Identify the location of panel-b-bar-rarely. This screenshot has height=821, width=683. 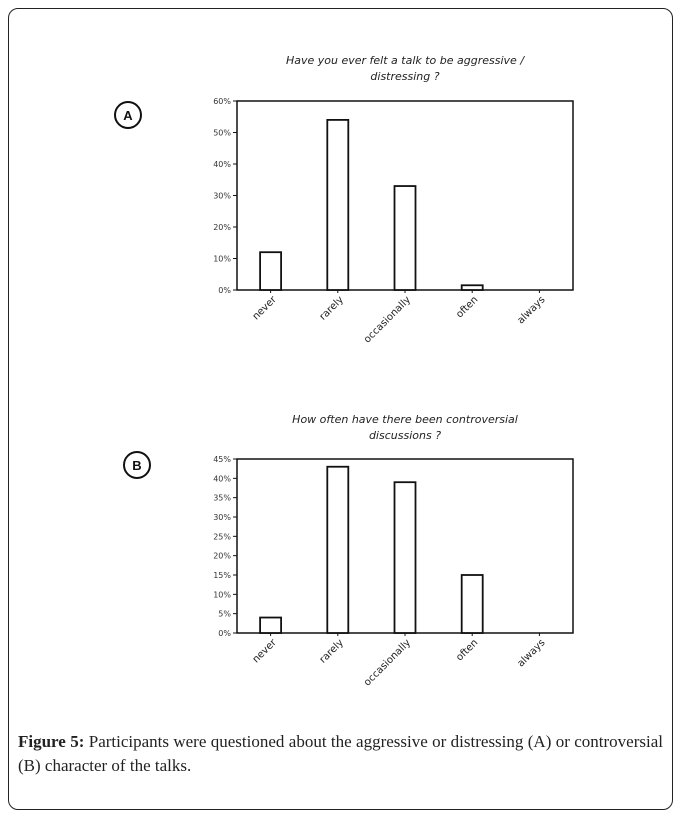
(338, 549).